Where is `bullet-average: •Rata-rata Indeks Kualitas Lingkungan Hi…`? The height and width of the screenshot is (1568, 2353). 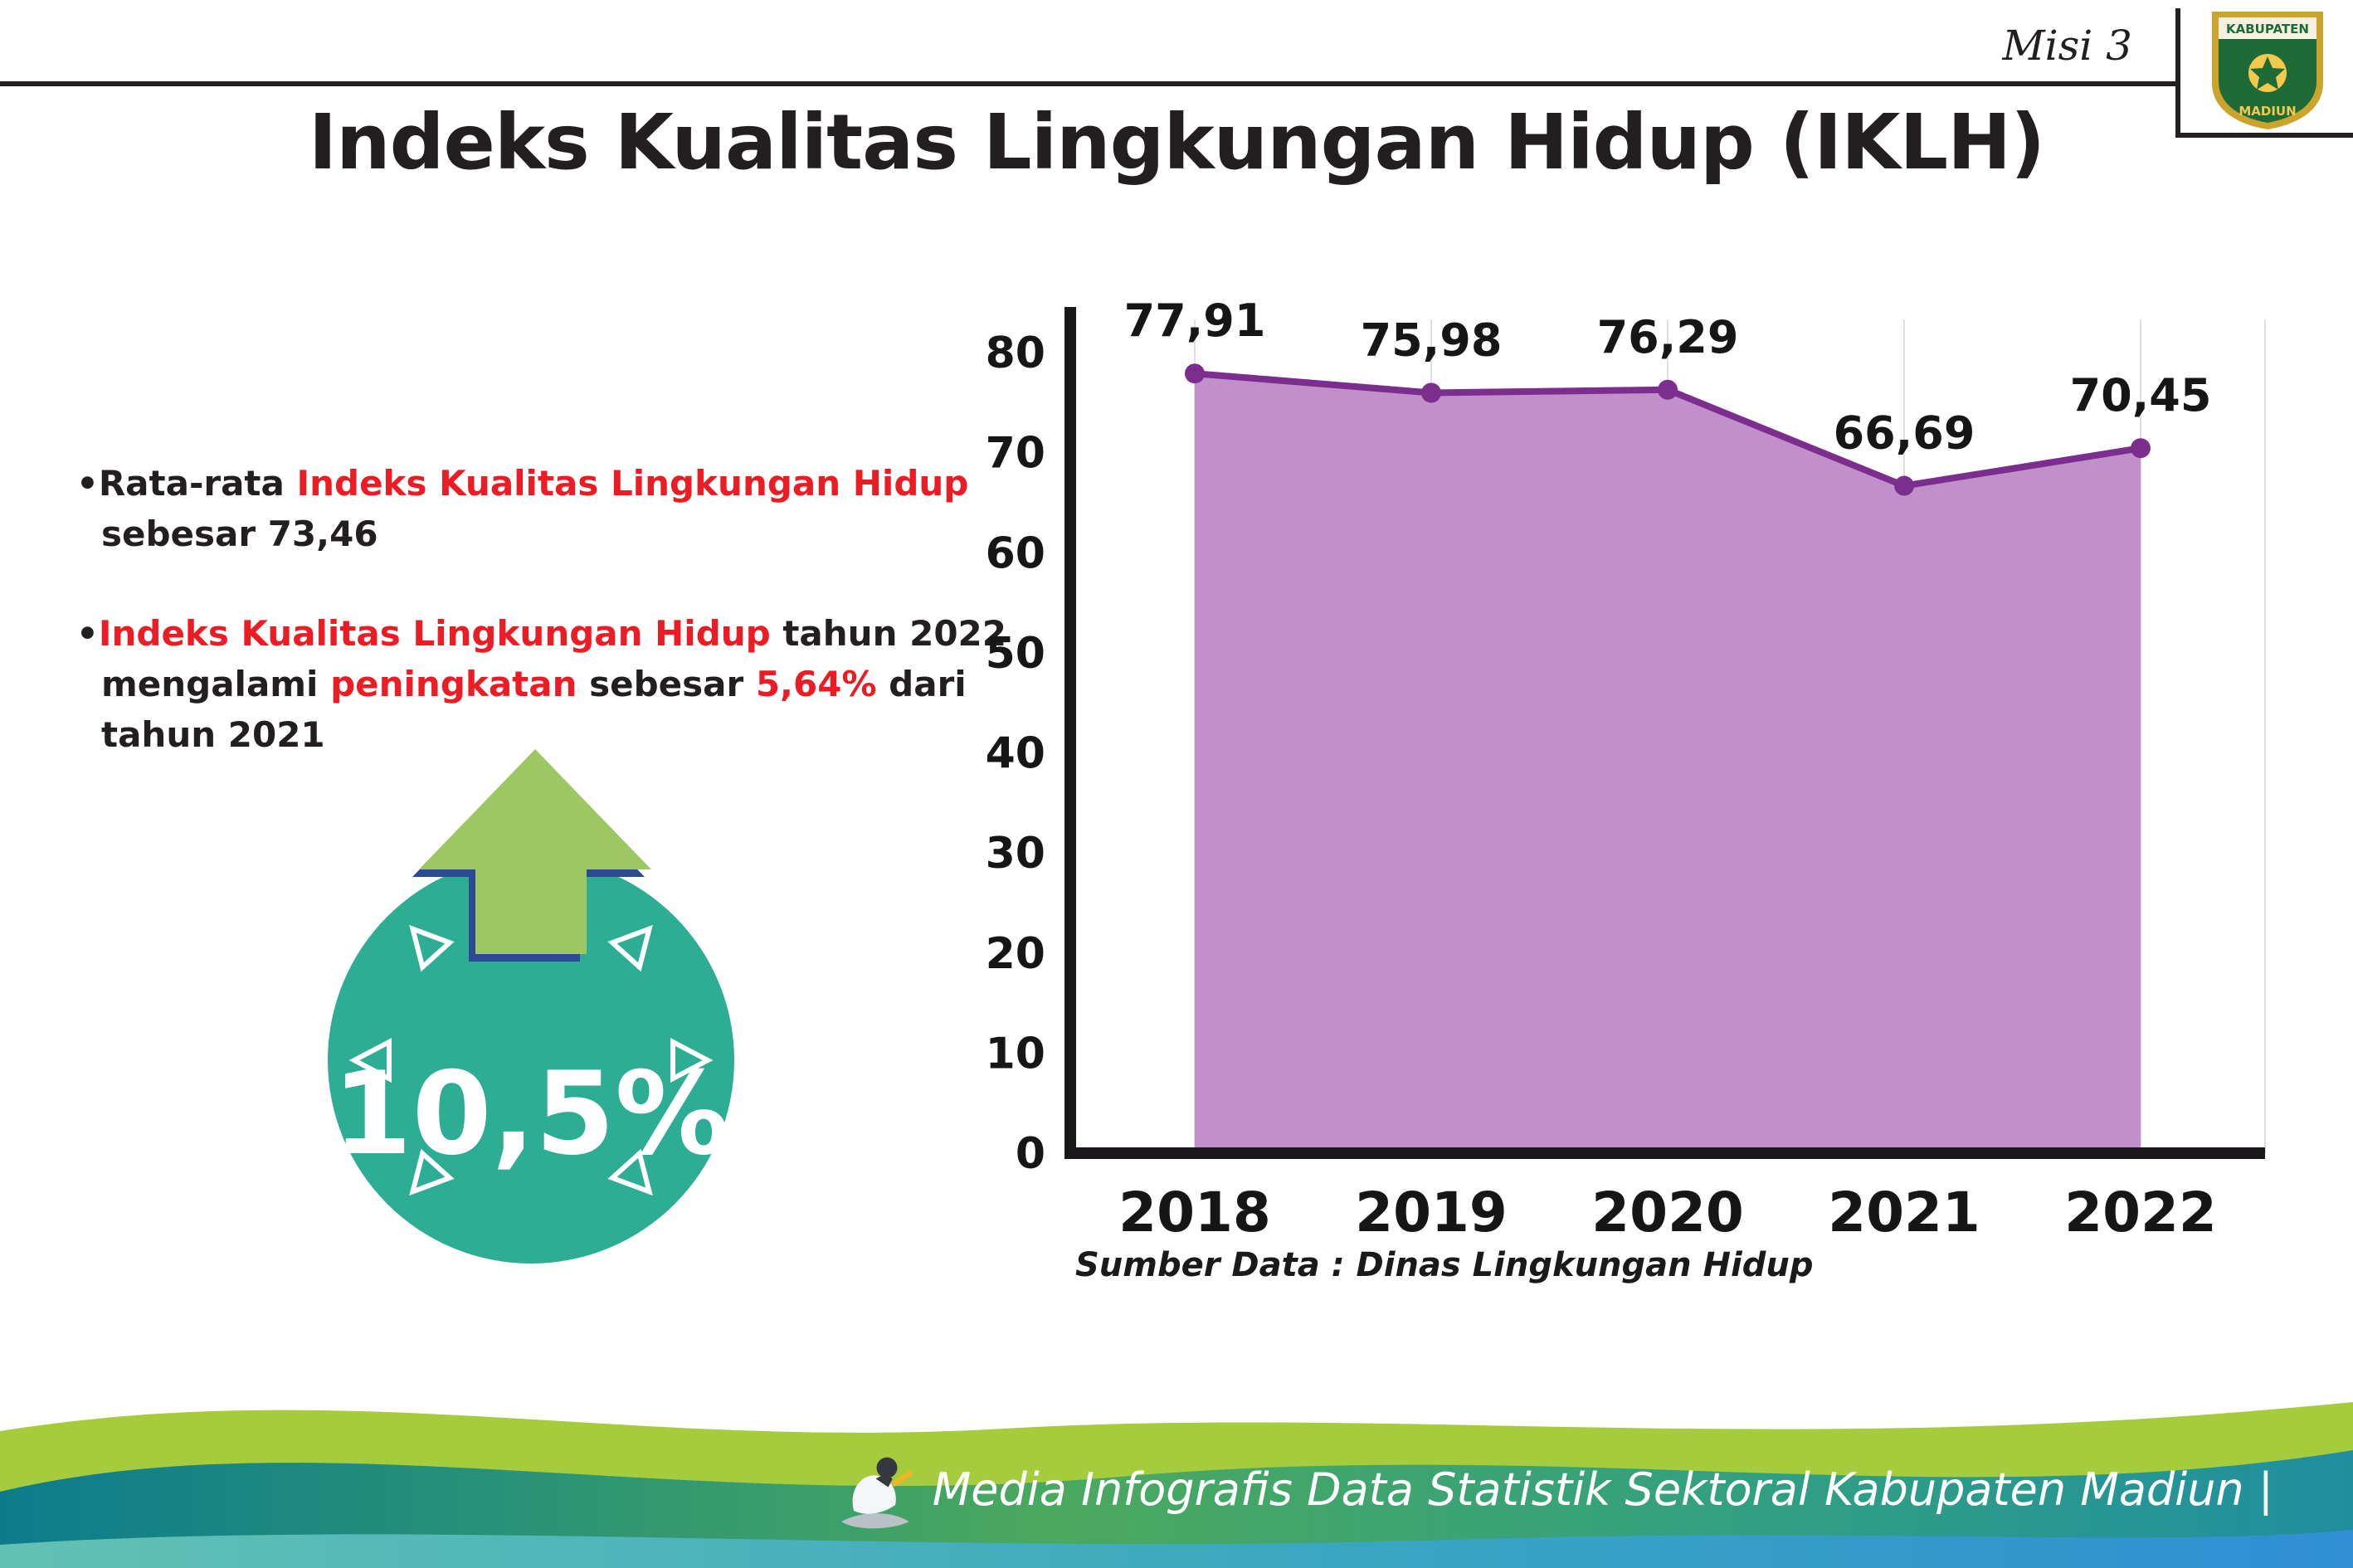
bullet-average: •Rata-rata Indeks Kualitas Lingkungan Hi… is located at coordinates (553, 509).